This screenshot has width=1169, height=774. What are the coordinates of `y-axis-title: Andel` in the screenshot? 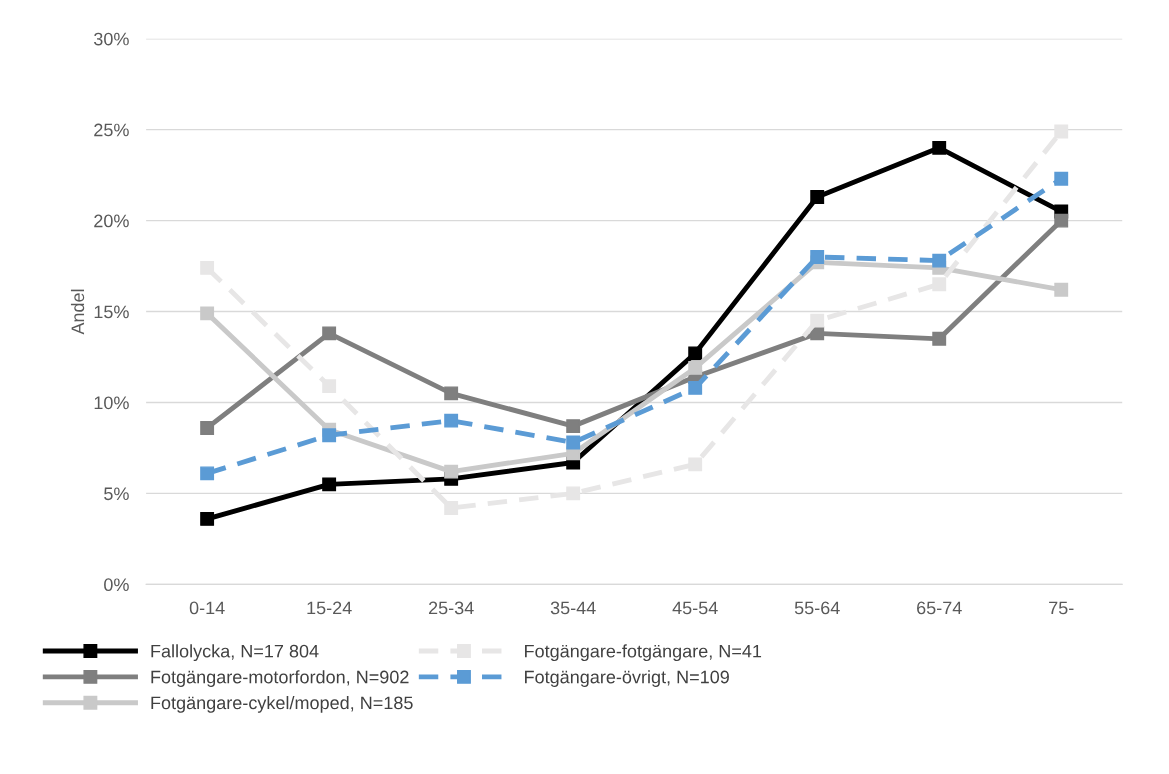 It's located at (77, 312).